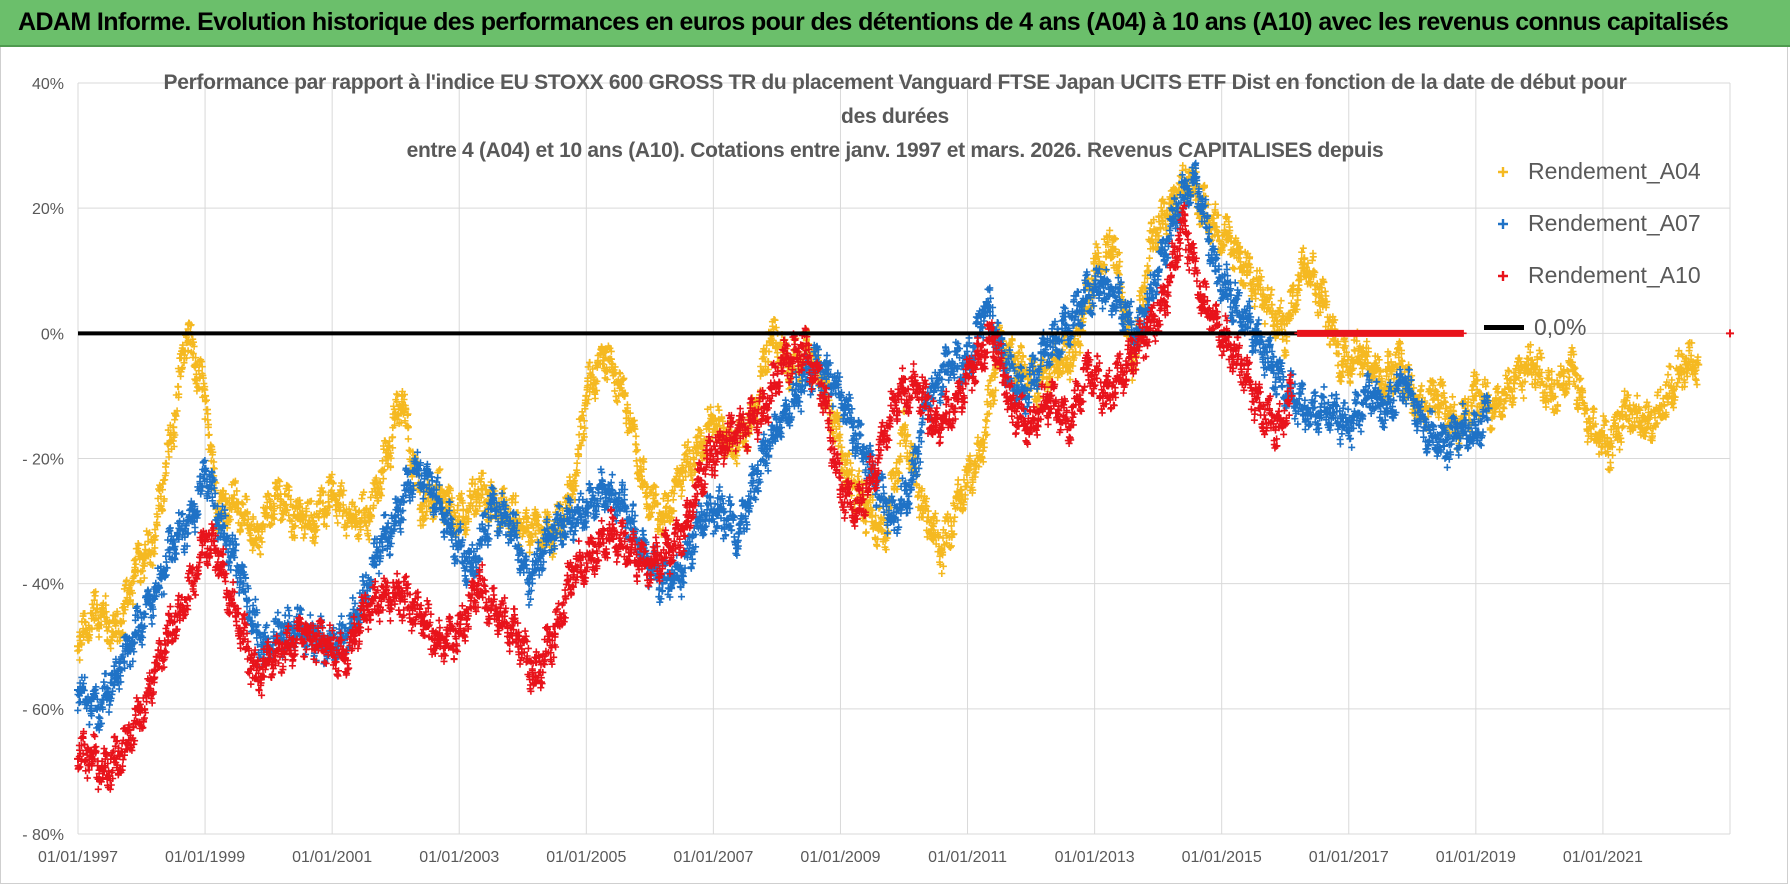 This screenshot has height=886, width=1790. What do you see at coordinates (967, 857) in the screenshot?
I see `x-tick-label: 01/01/2011` at bounding box center [967, 857].